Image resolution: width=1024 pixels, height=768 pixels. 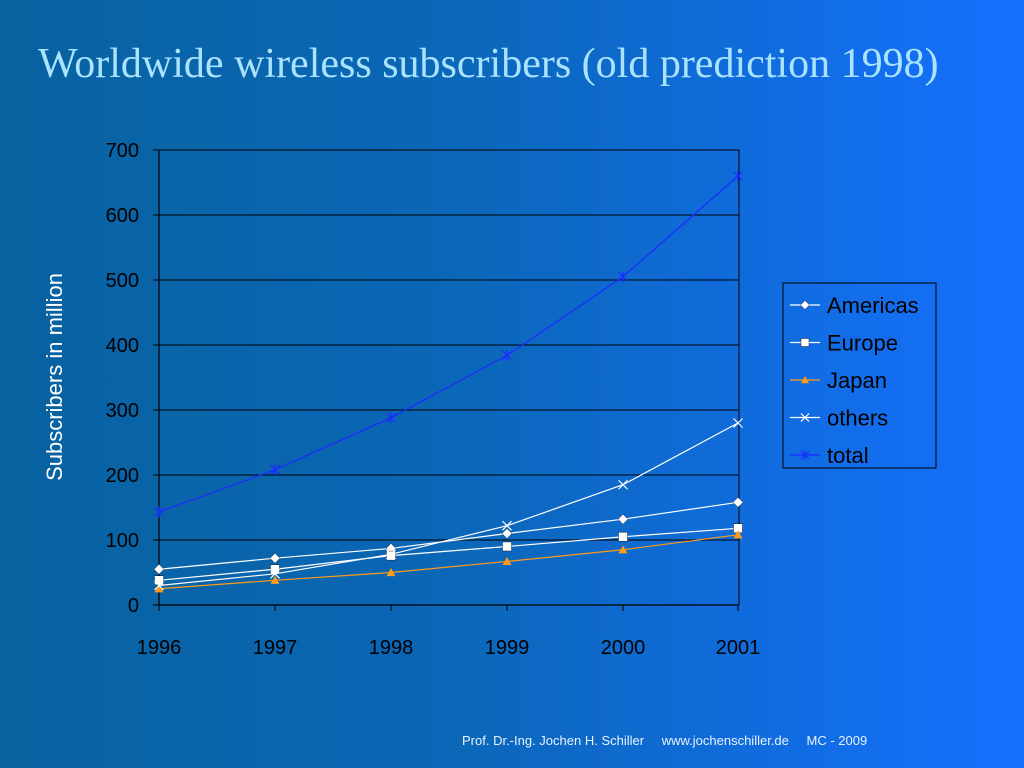 What do you see at coordinates (738, 648) in the screenshot?
I see `x-tick-label-5: 2001` at bounding box center [738, 648].